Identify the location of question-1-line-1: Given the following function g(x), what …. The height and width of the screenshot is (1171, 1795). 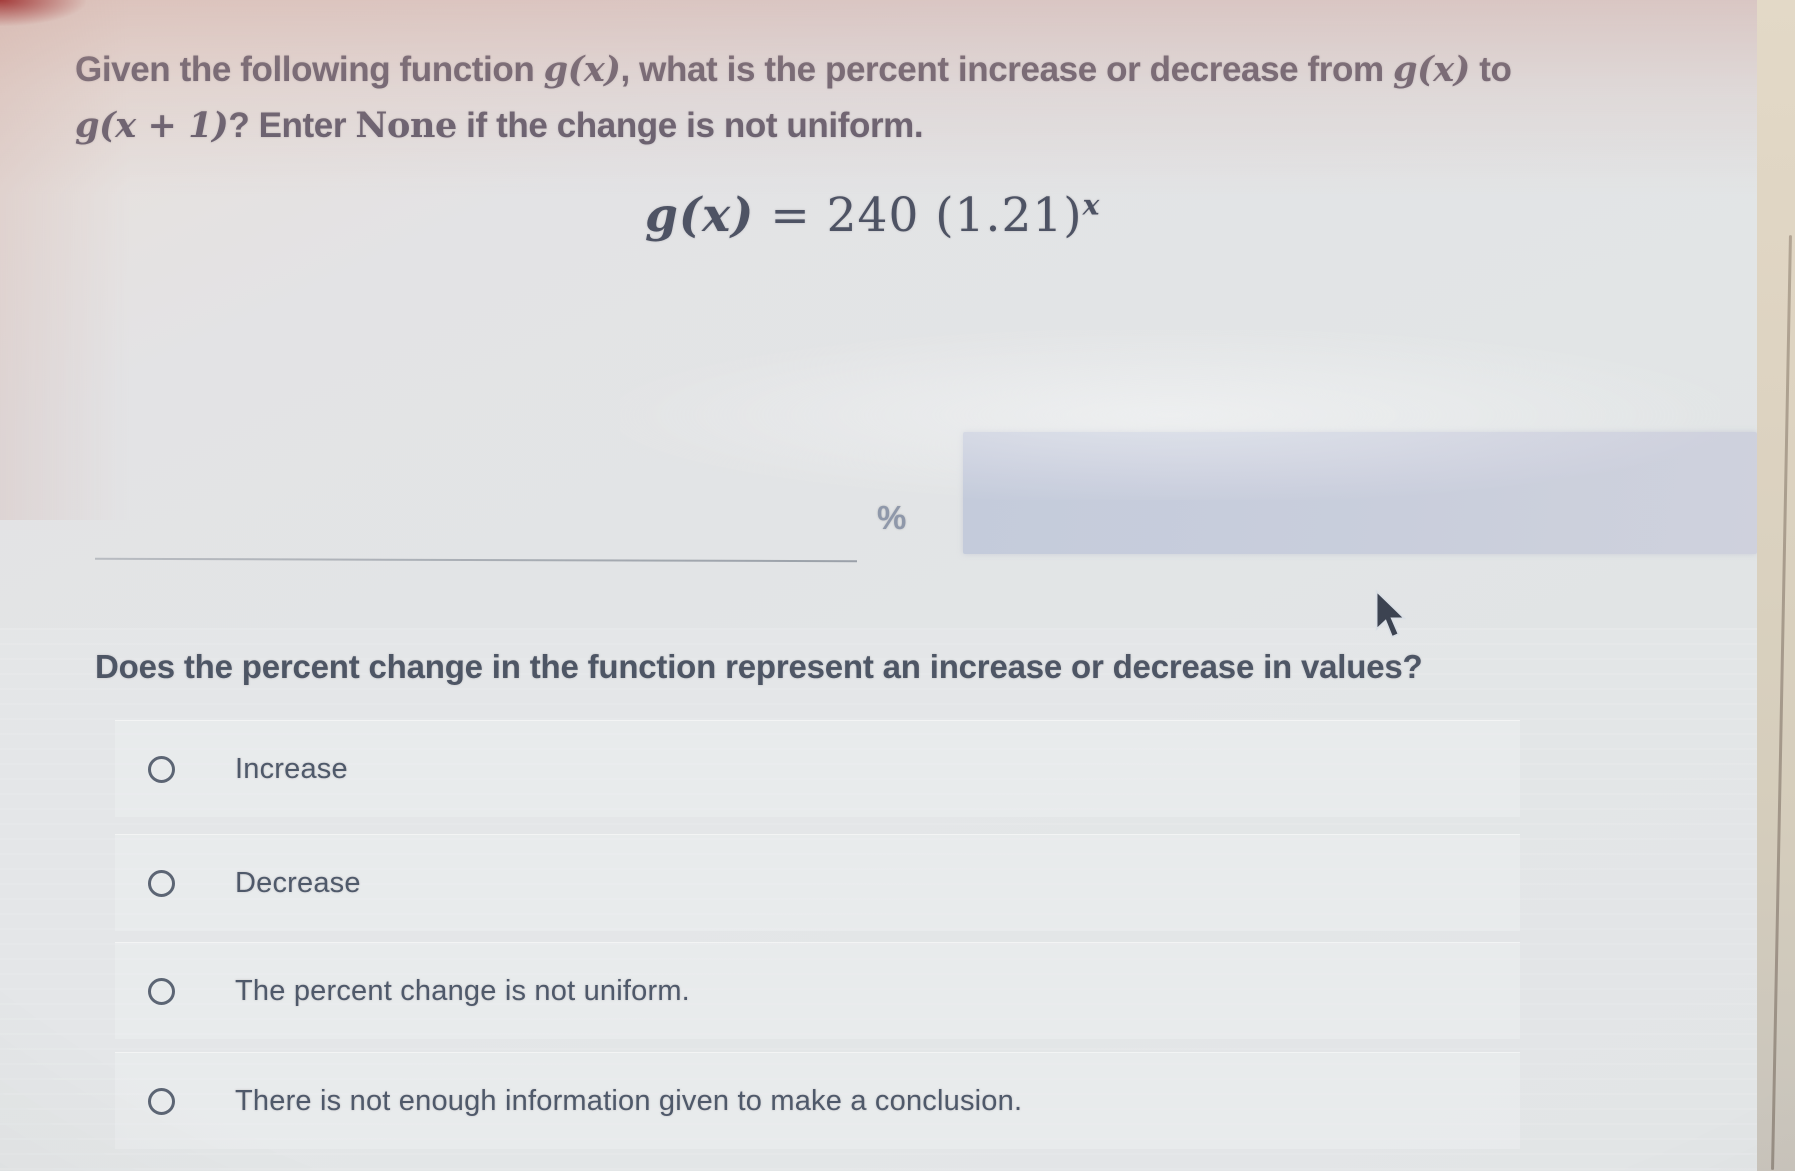
(793, 69).